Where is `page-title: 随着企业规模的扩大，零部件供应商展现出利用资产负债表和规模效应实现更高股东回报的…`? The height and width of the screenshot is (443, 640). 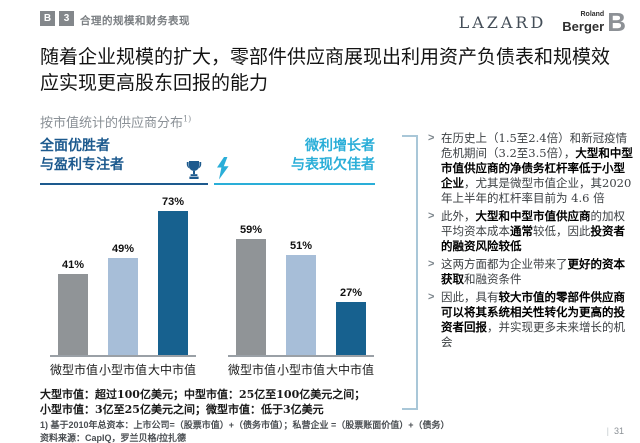
page-title: 随着企业规模的扩大，零部件供应商展现出利用资产负债表和规模效应实现更高股东回报的… is located at coordinates (325, 70).